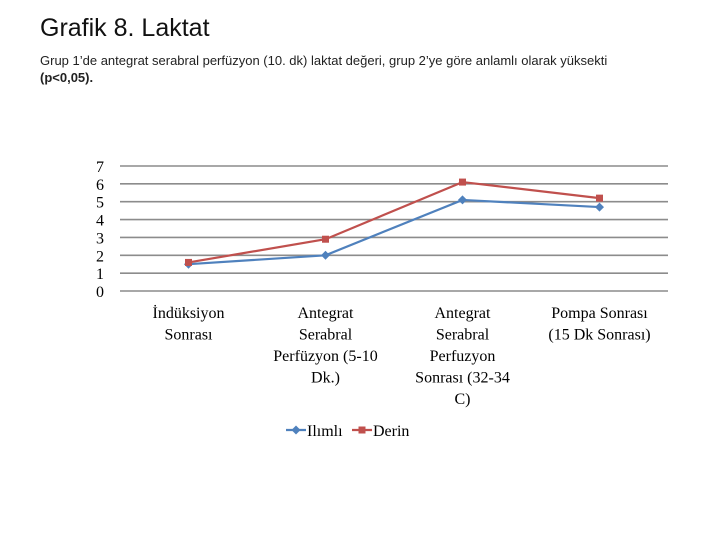 This screenshot has width=720, height=540. Describe the element at coordinates (599, 324) in the screenshot. I see `x-tick-label: Pompa Sonrası (15 Dk Sonrası)` at that location.